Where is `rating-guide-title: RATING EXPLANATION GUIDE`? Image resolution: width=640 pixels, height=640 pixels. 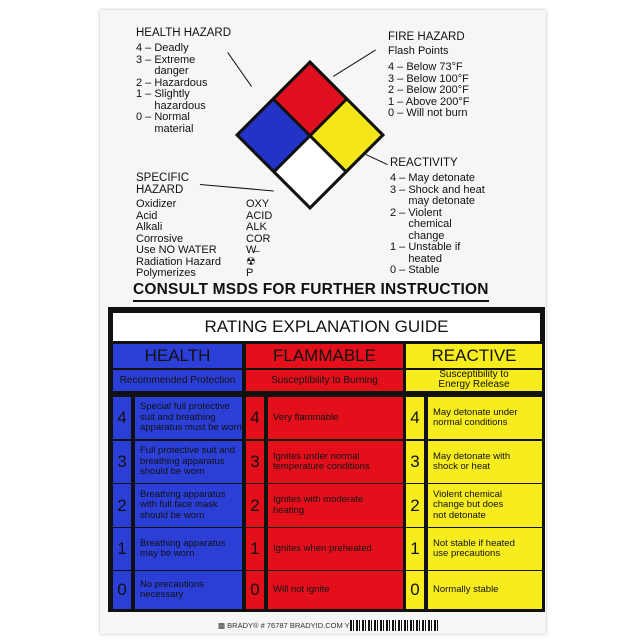
rating-guide-title: RATING EXPLANATION GUIDE is located at coordinates (326, 327).